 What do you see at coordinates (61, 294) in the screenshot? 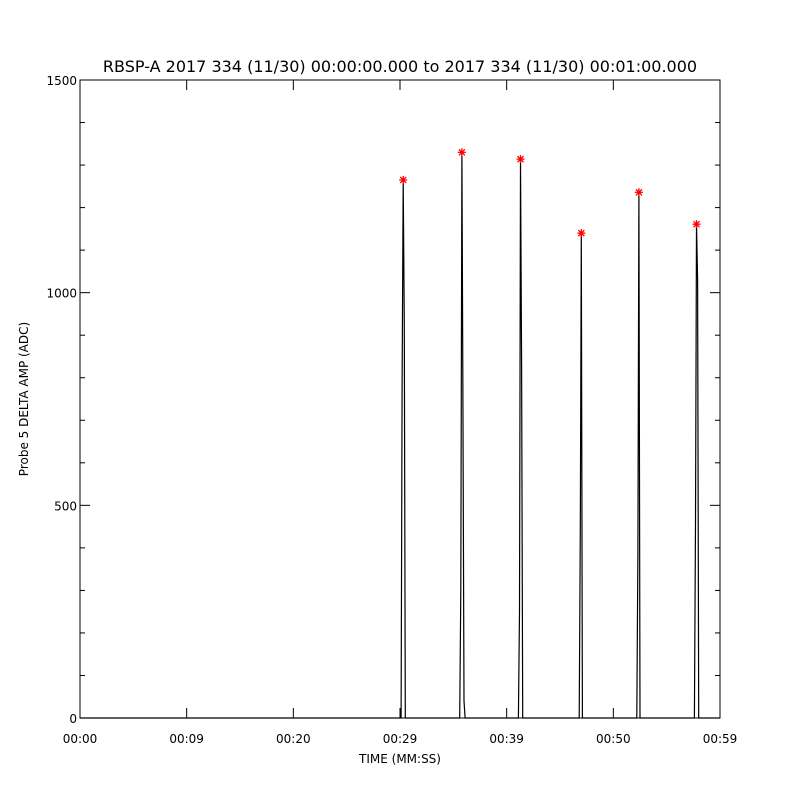
I see `y-tick-label: 1000` at bounding box center [61, 294].